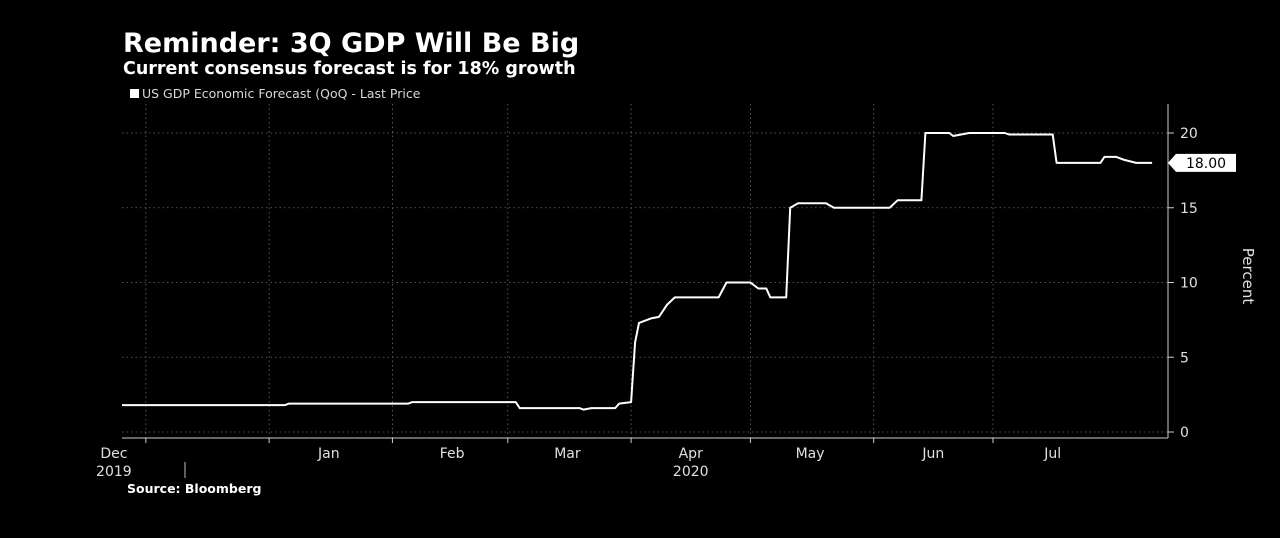  What do you see at coordinates (1189, 134) in the screenshot?
I see `y-tick-label: 20` at bounding box center [1189, 134].